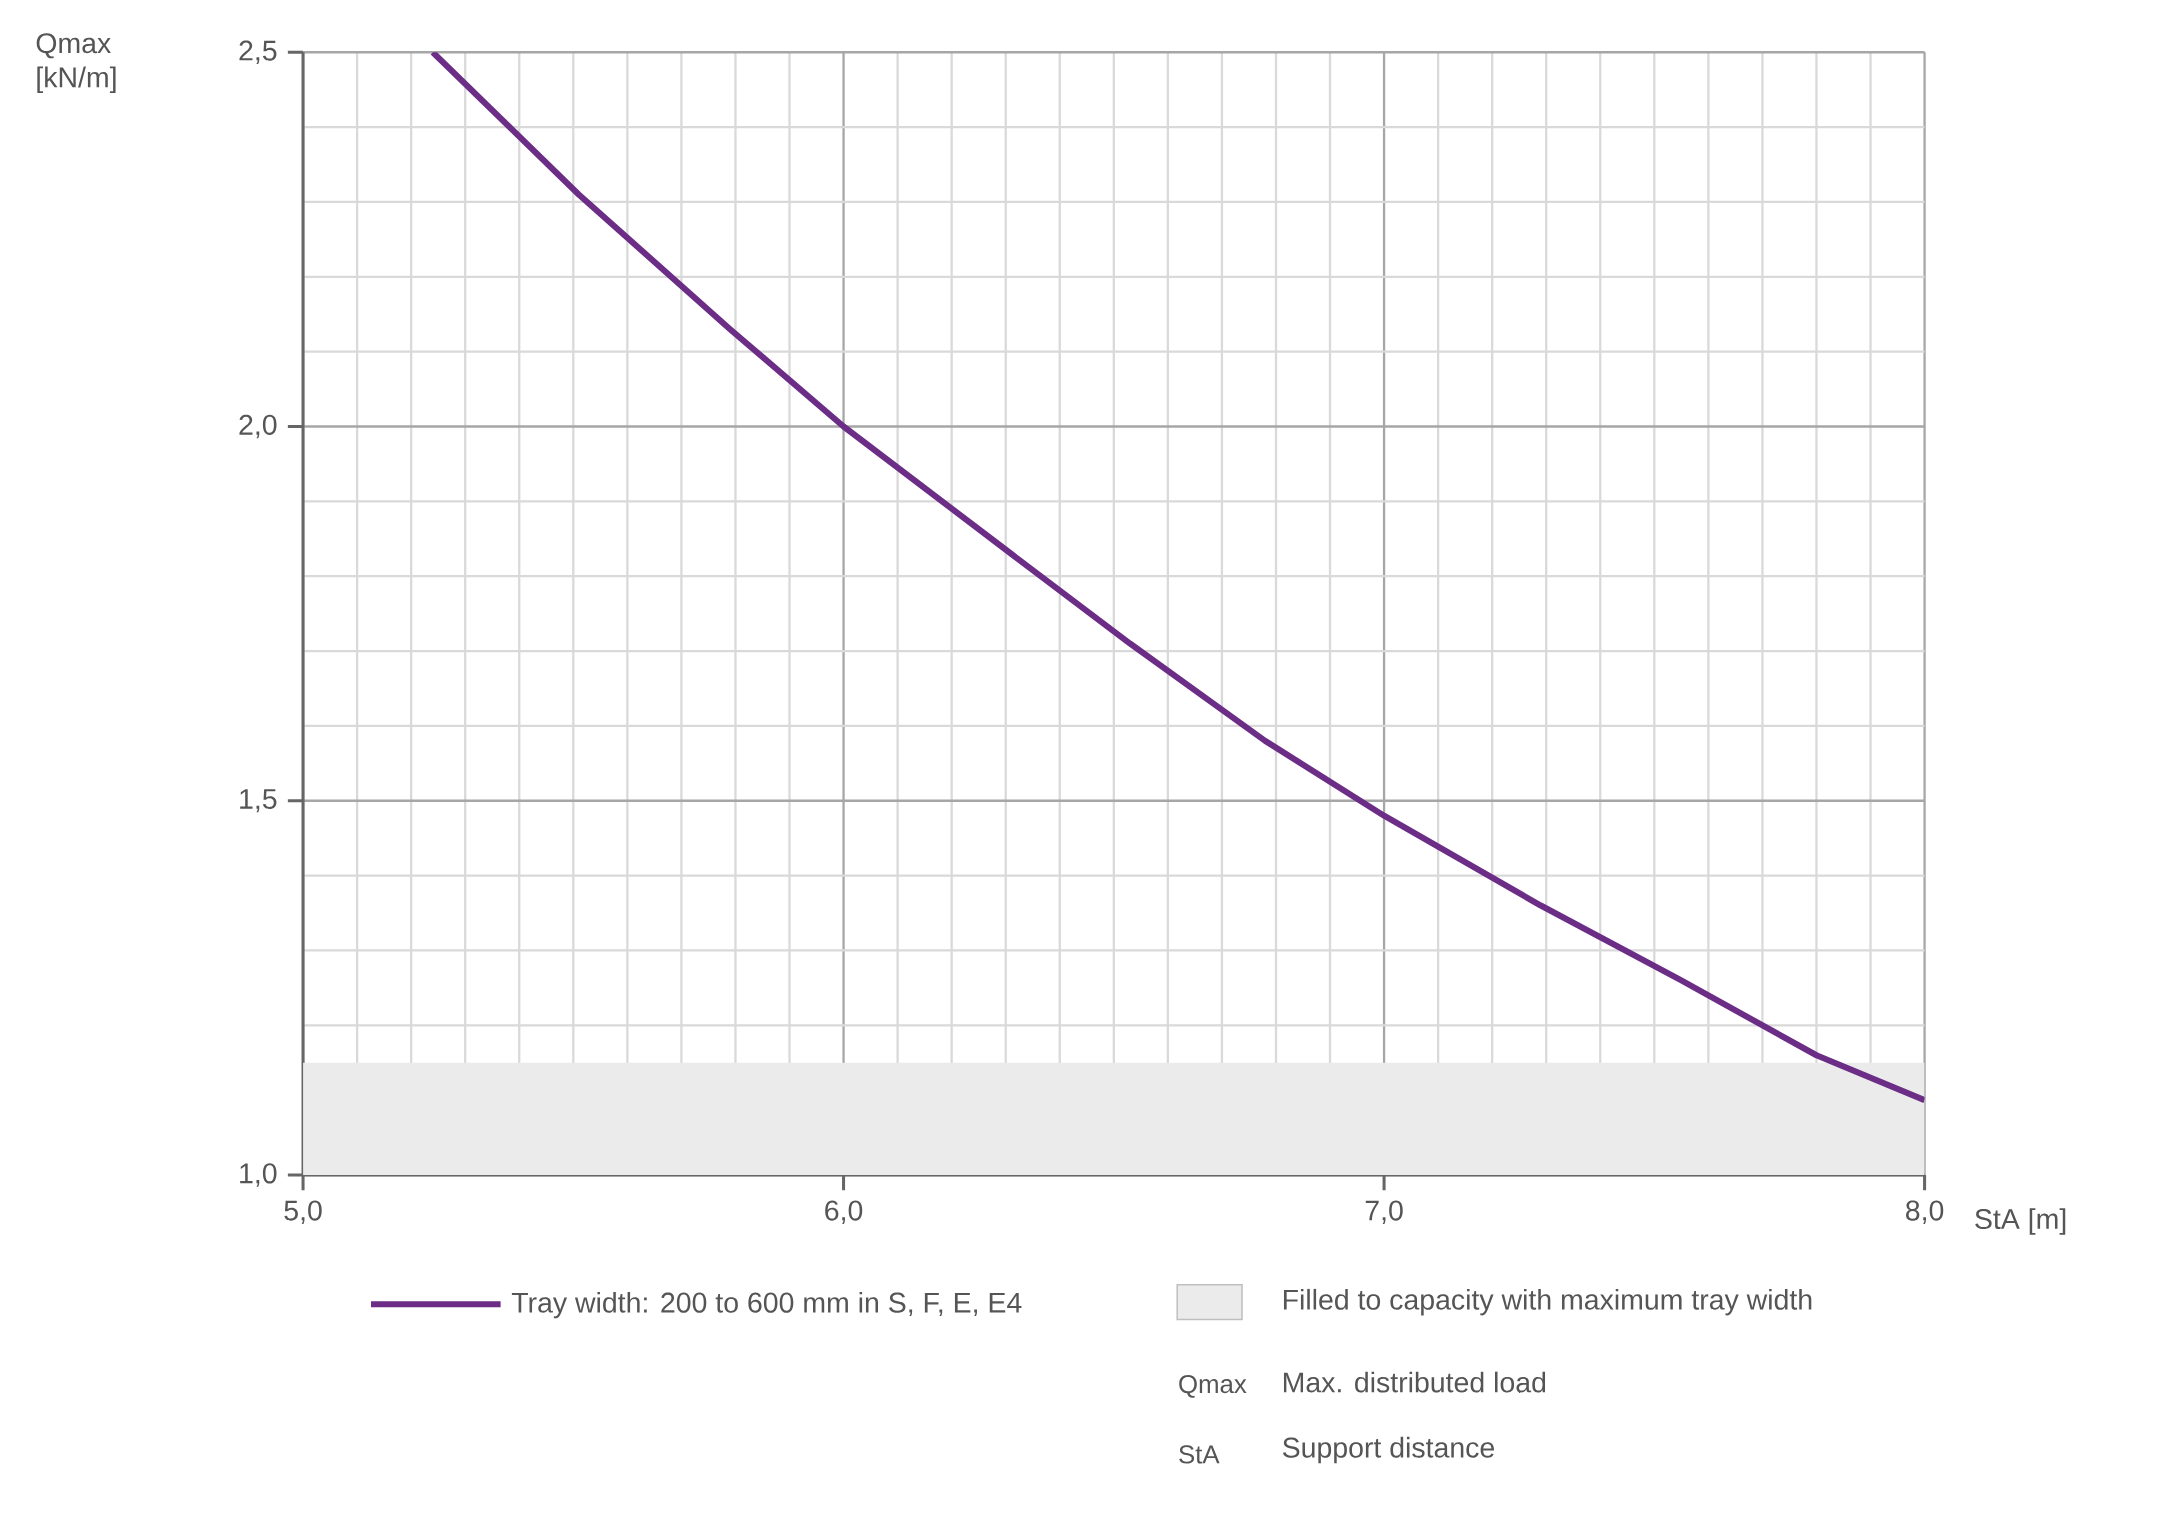 Image resolution: width=2160 pixels, height=1529 pixels. I want to click on y-axis-title: Qmax [kN/m], so click(76, 63).